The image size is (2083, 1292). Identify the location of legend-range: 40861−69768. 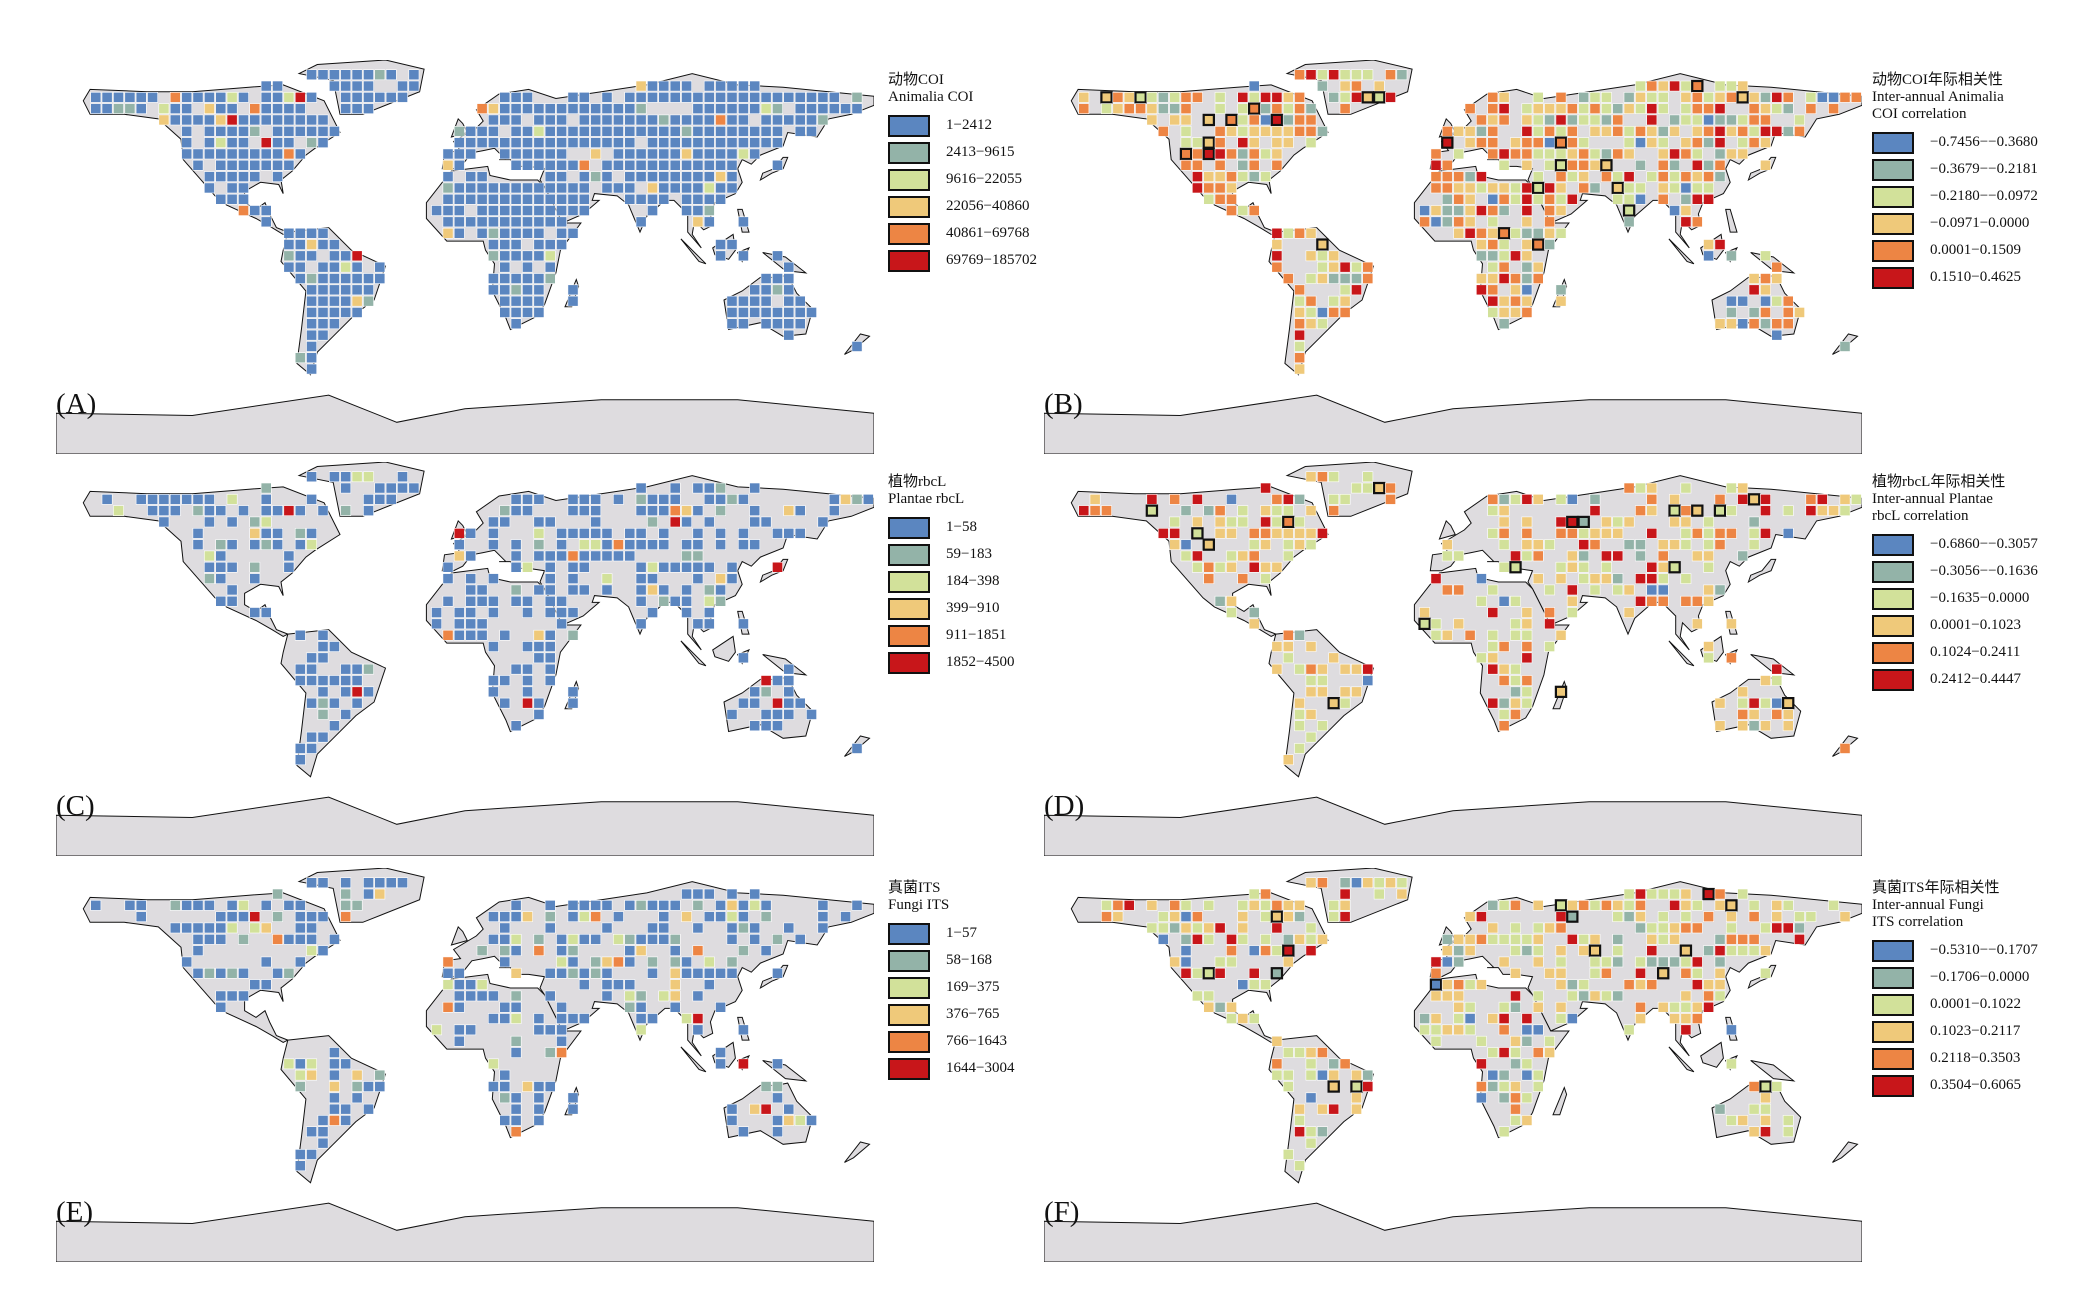
(988, 233).